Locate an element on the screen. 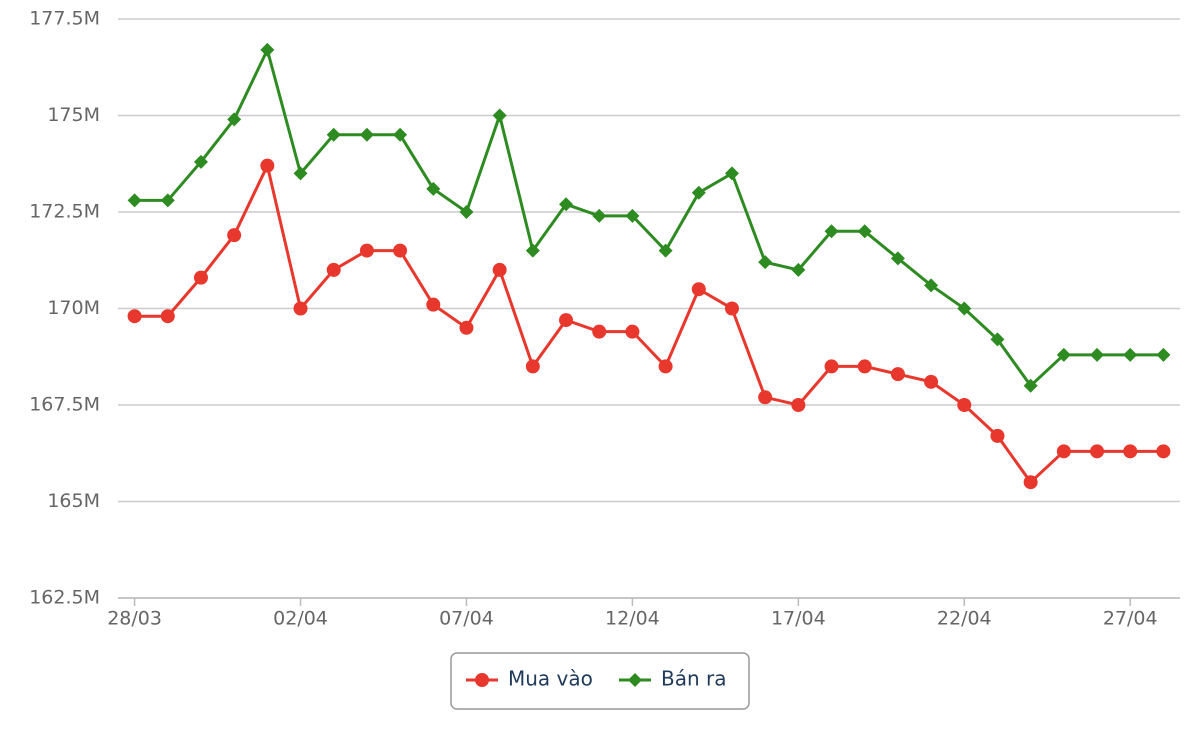 The height and width of the screenshot is (740, 1200). x-tick-label: 22/04 is located at coordinates (964, 619).